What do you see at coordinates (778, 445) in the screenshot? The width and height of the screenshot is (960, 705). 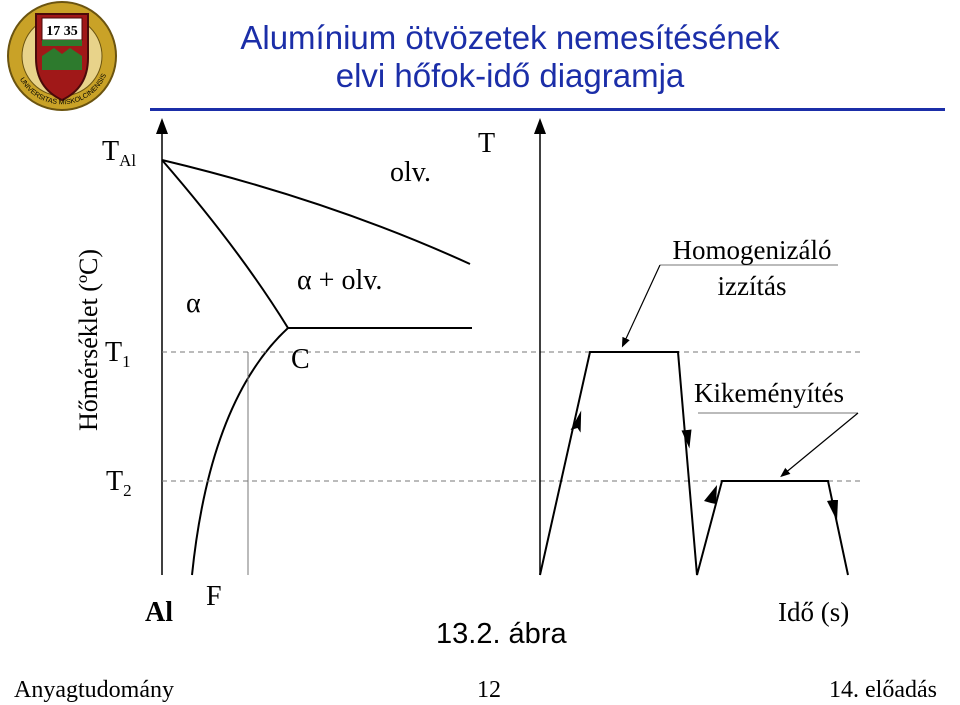 I see `hardening-pointer` at bounding box center [778, 445].